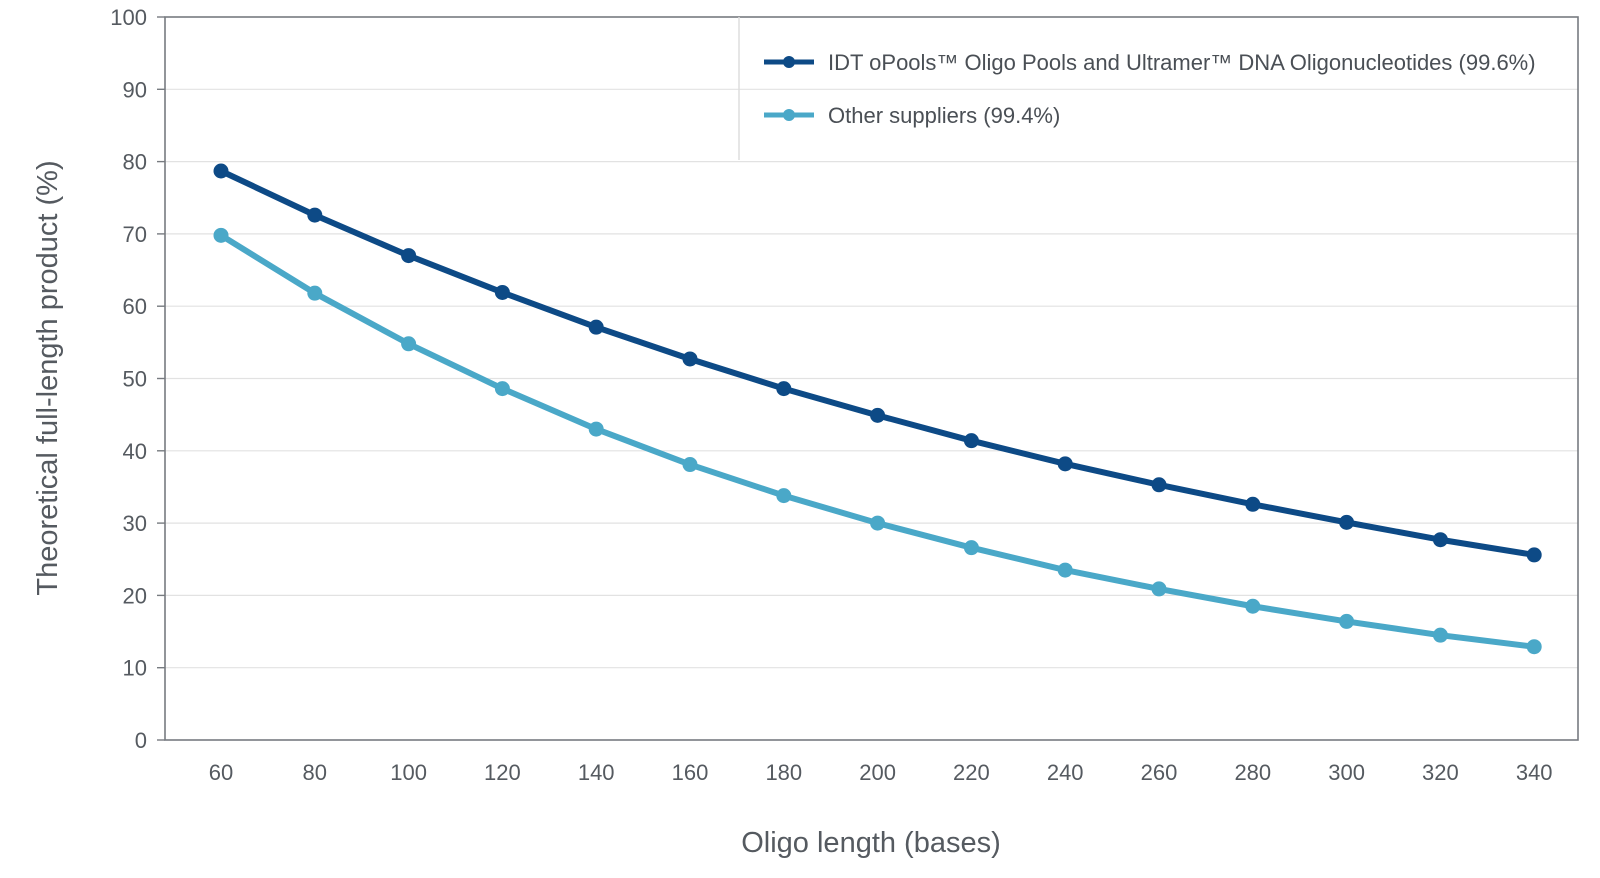 The height and width of the screenshot is (878, 1600). What do you see at coordinates (315, 772) in the screenshot?
I see `x-tick-label: 80` at bounding box center [315, 772].